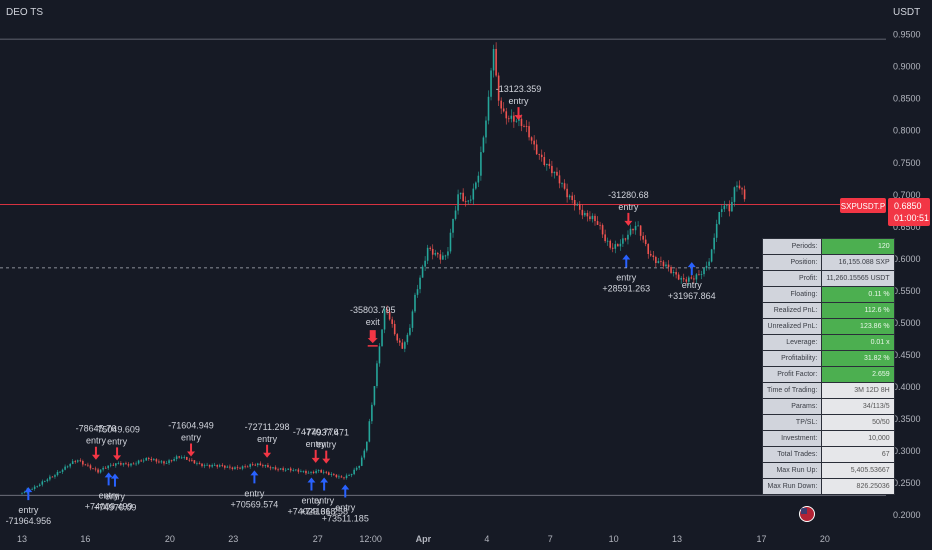 The width and height of the screenshot is (932, 550). What do you see at coordinates (486, 539) in the screenshot?
I see `x-tick-label: 4` at bounding box center [486, 539].